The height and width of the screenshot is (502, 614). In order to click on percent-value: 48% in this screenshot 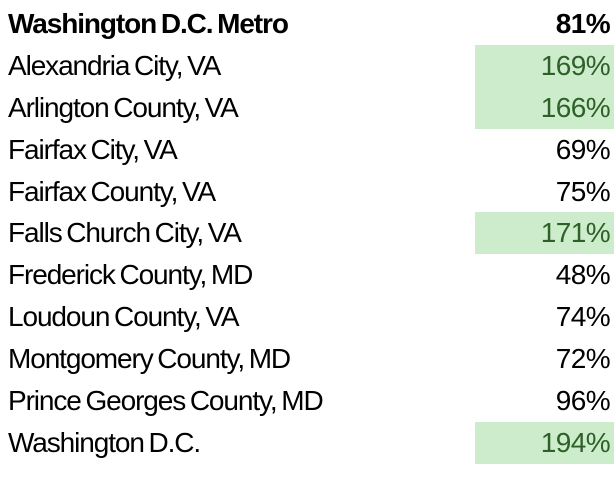, I will do `click(583, 275)`.